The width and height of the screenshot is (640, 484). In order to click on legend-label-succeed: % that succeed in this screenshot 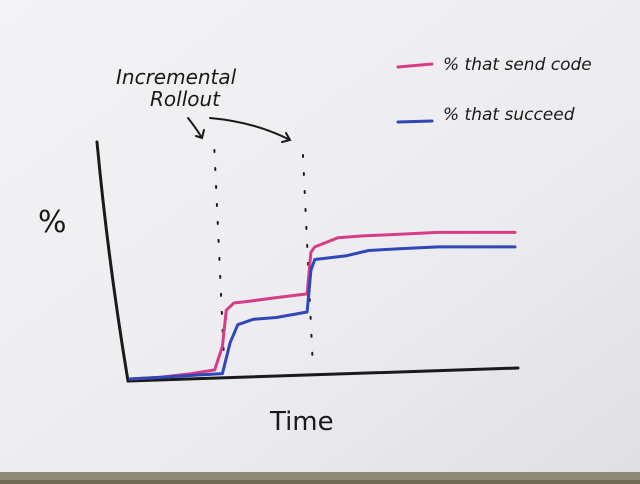, I will do `click(509, 115)`.